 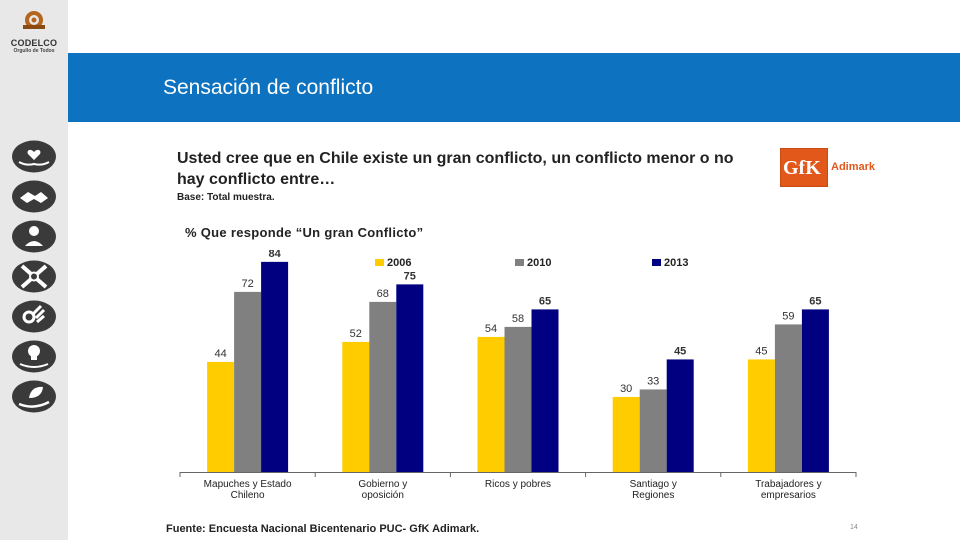 What do you see at coordinates (854, 527) in the screenshot?
I see `page-number: 14` at bounding box center [854, 527].